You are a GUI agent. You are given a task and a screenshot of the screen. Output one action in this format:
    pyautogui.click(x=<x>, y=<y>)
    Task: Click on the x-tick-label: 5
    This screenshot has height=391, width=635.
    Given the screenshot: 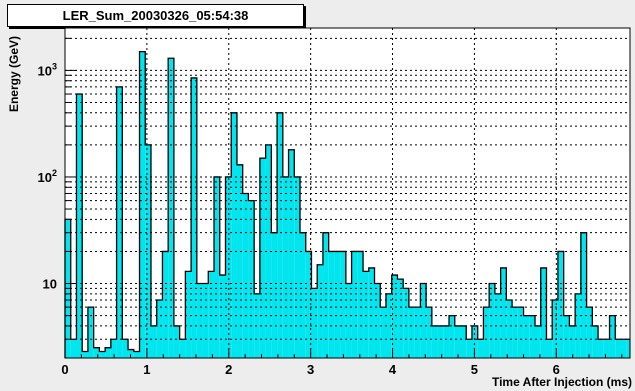 What is the action you would take?
    pyautogui.click(x=474, y=369)
    